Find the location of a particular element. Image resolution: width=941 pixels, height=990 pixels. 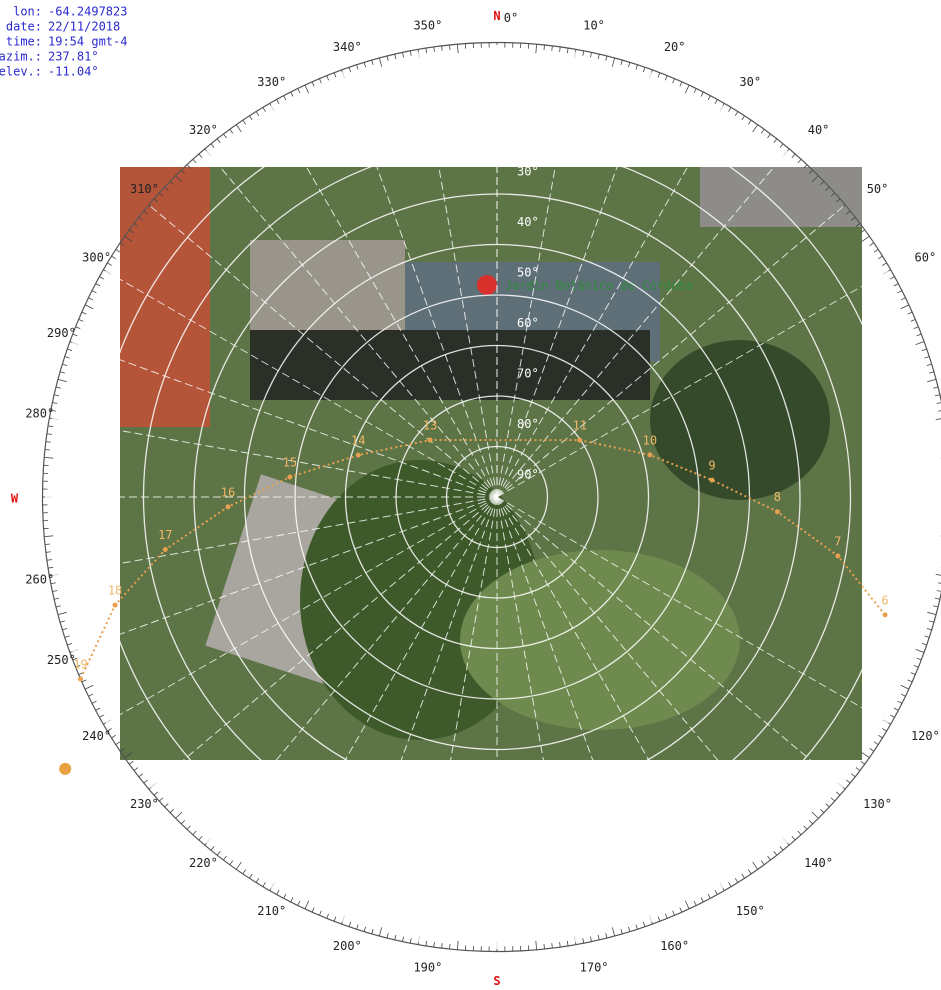

azimuth-label: 210° is located at coordinates (271, 911).